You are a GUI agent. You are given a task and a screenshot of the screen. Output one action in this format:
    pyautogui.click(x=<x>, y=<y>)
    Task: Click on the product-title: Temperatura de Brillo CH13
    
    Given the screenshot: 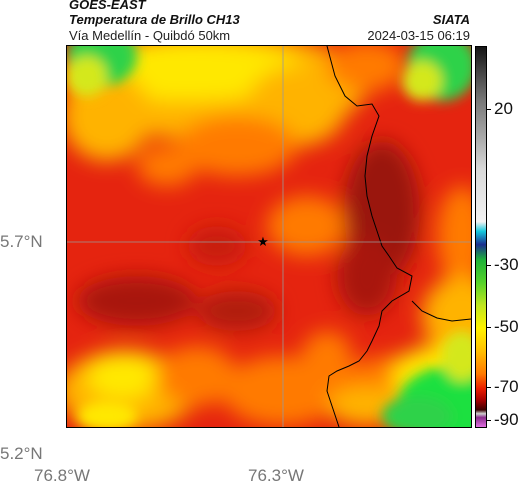 What is the action you would take?
    pyautogui.click(x=154, y=19)
    